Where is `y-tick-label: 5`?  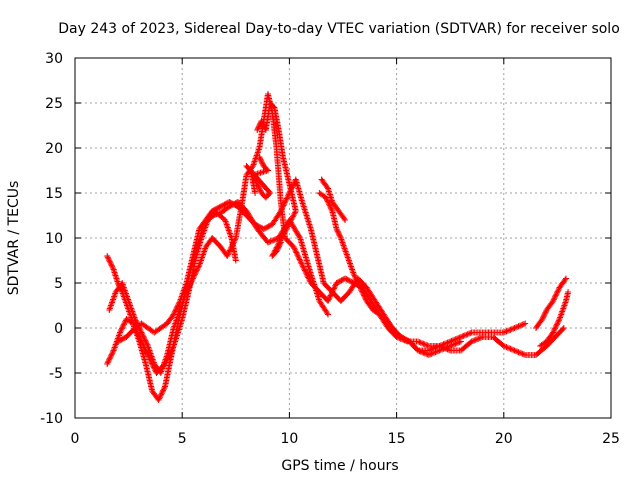 y-tick-label: 5 is located at coordinates (58, 284).